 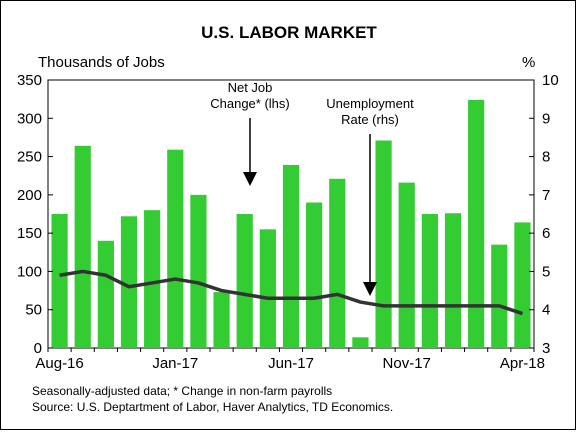 What do you see at coordinates (59, 363) in the screenshot?
I see `x-tick-label: Aug-16` at bounding box center [59, 363].